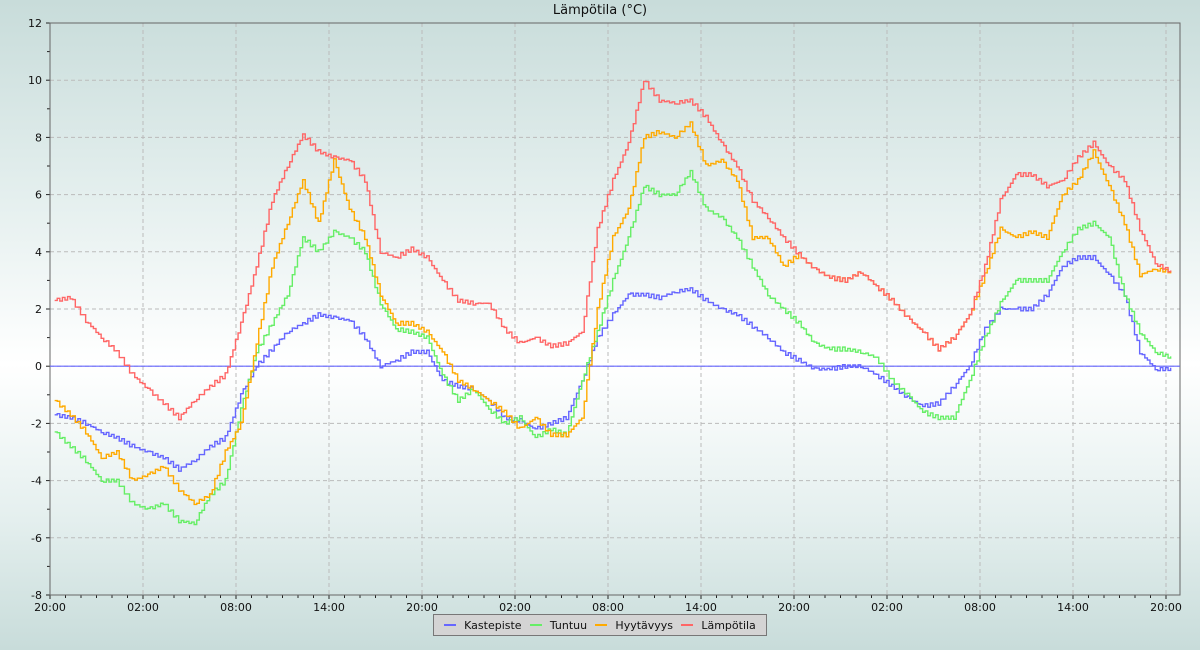  Describe the element at coordinates (38, 252) in the screenshot. I see `y-tick-label: 4` at that location.